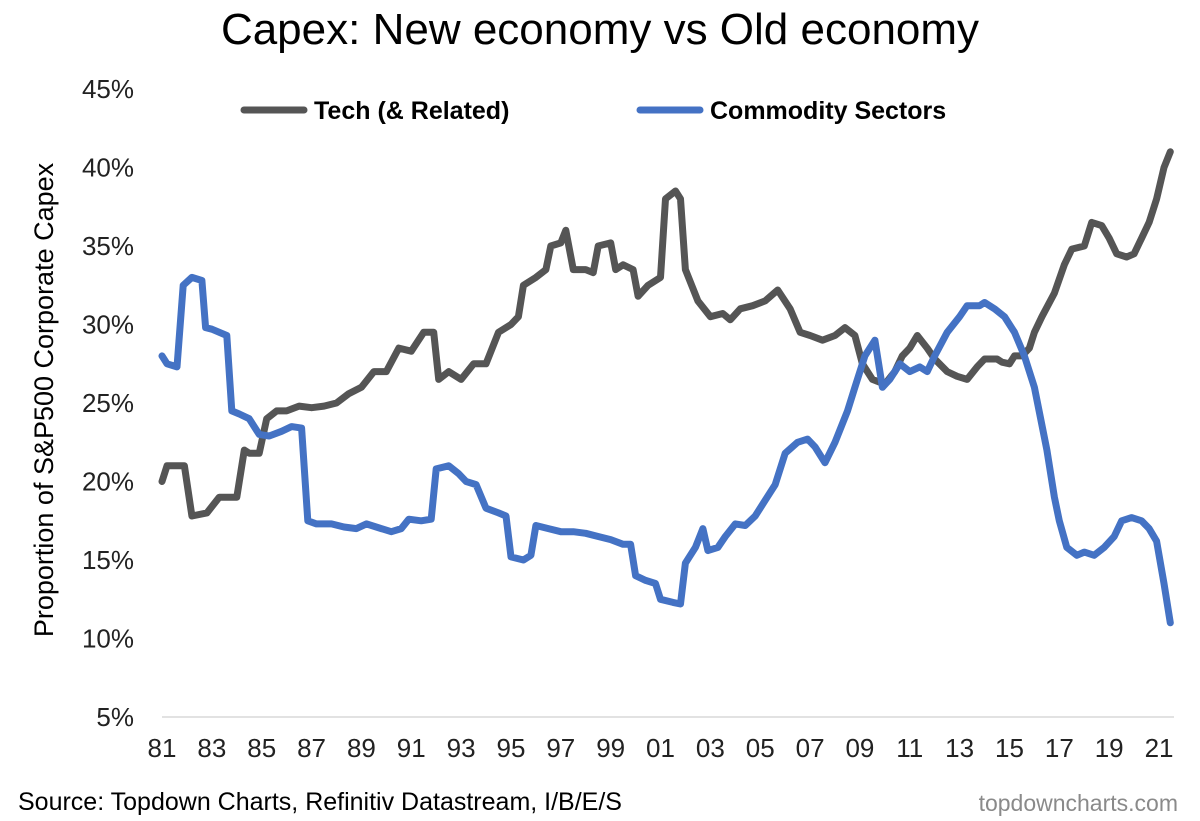  Describe the element at coordinates (909, 748) in the screenshot. I see `x-tick-label: 11` at that location.